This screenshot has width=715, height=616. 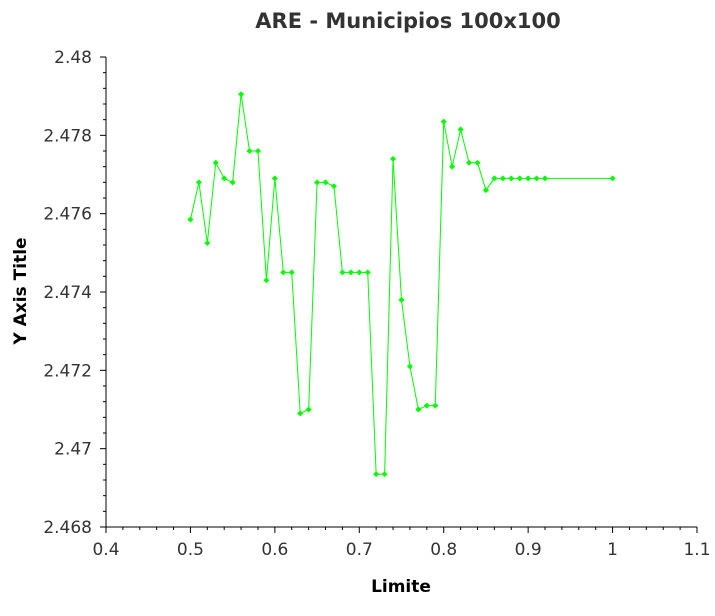 What do you see at coordinates (67, 528) in the screenshot?
I see `y-tick-label: 2.468` at bounding box center [67, 528].